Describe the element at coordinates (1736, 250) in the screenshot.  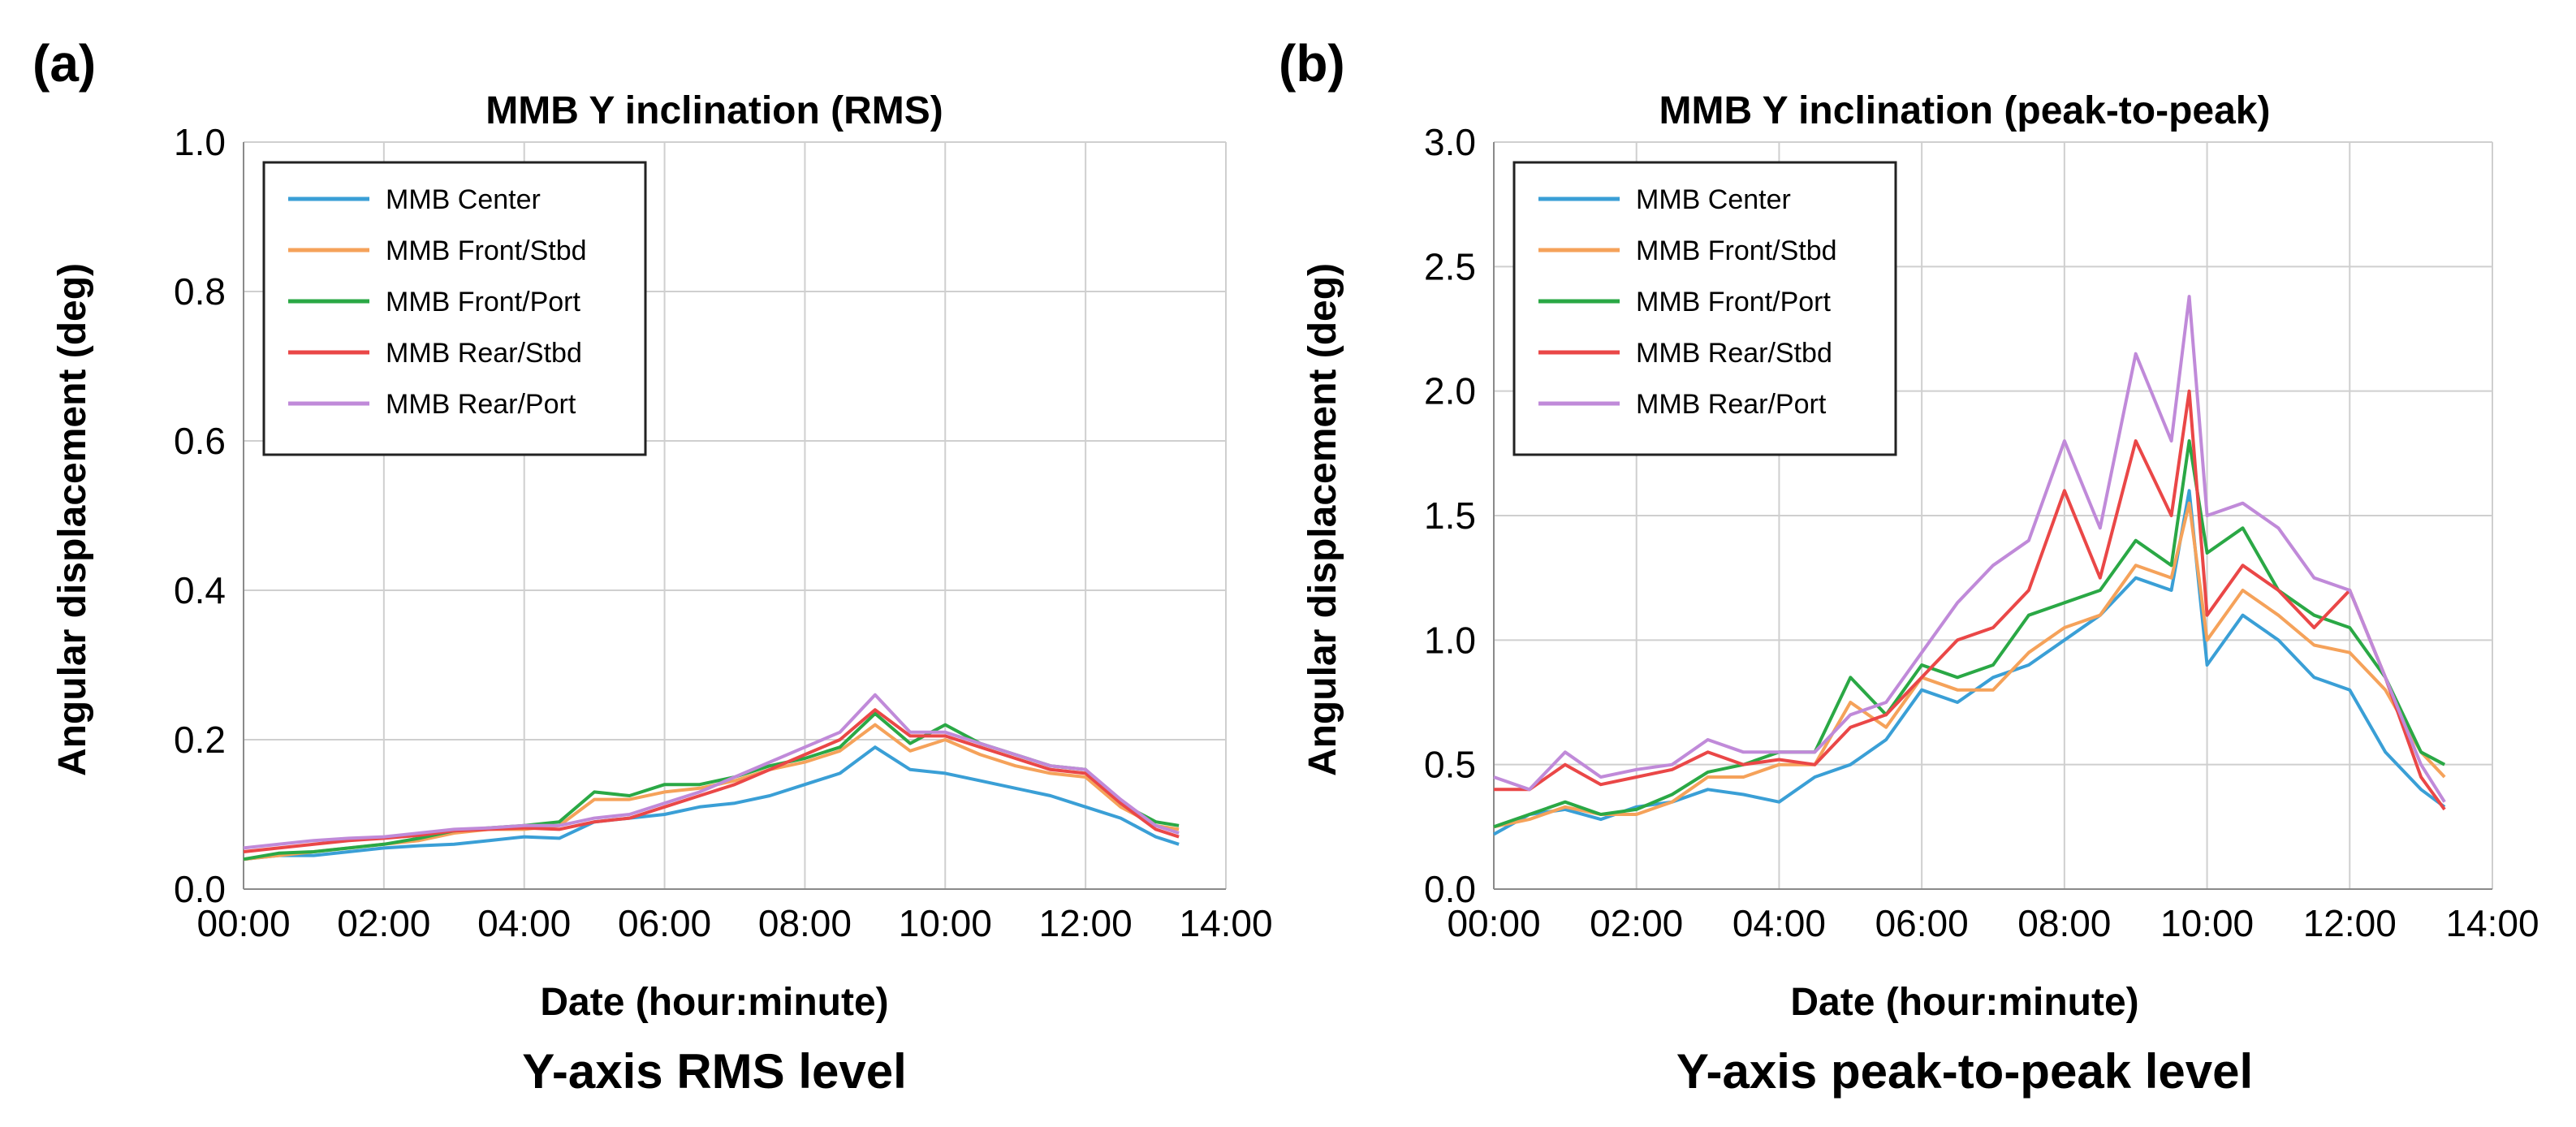
I see `chart-b-legend-label: MMB Front/Stbd` at that location.